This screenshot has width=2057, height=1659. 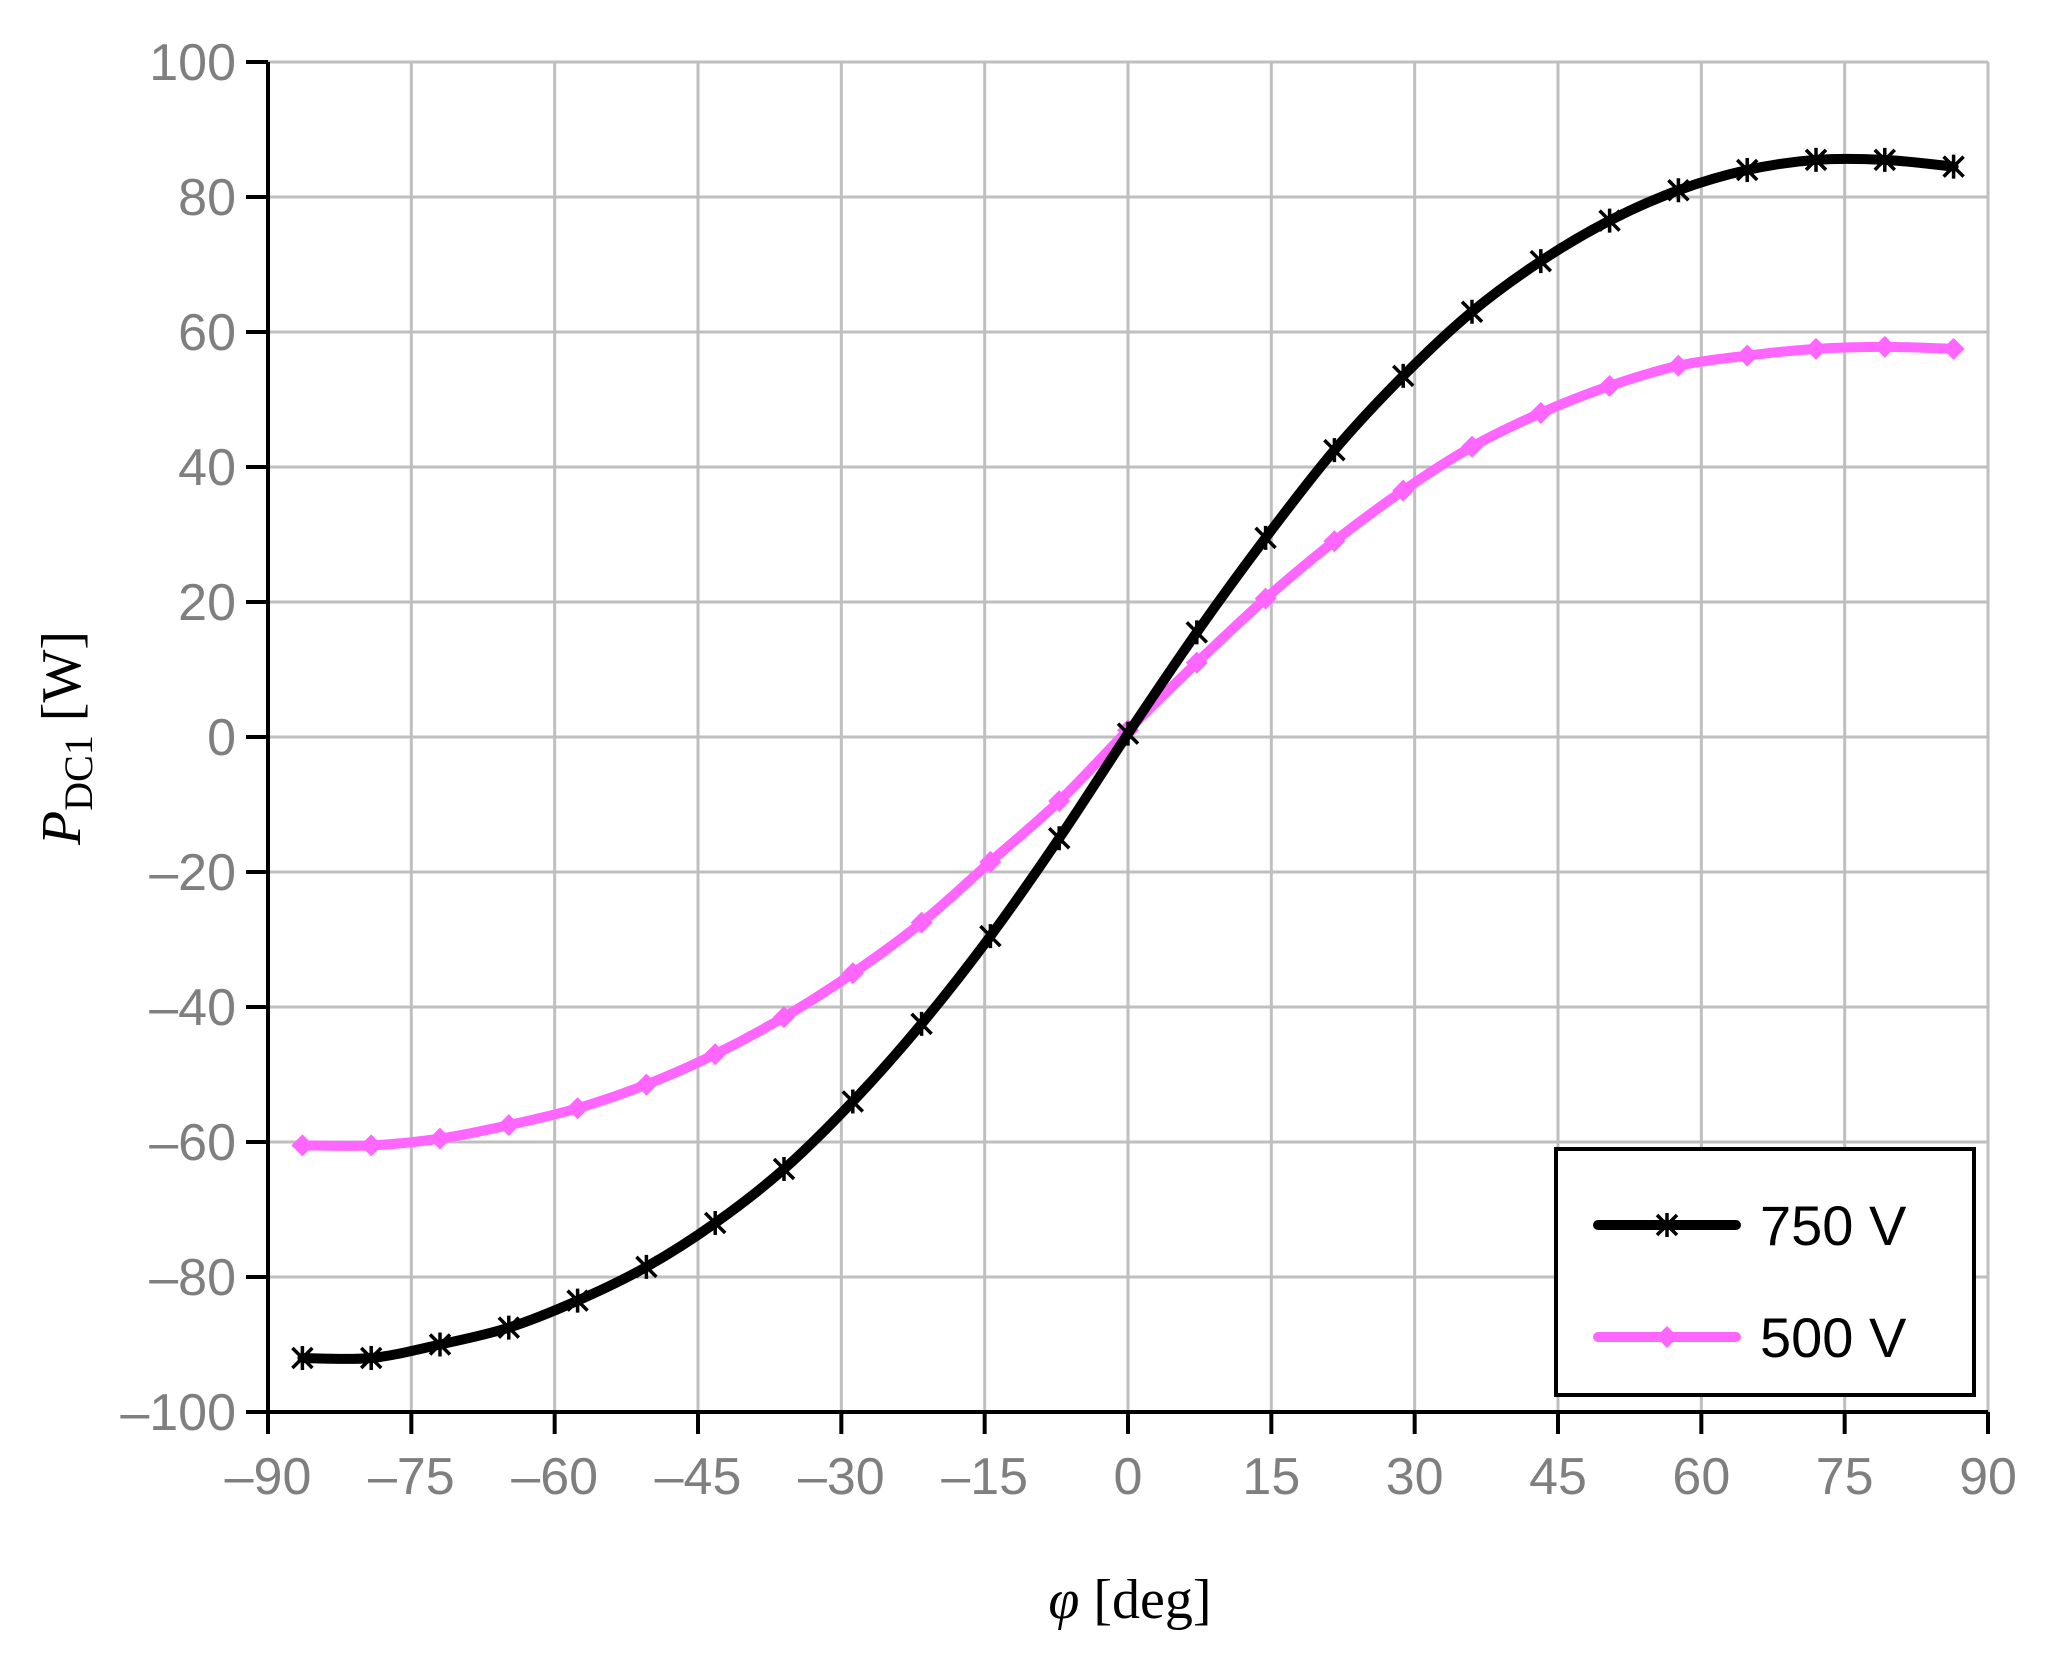 I want to click on x-tick-label-10: 60, so click(x=1701, y=1477).